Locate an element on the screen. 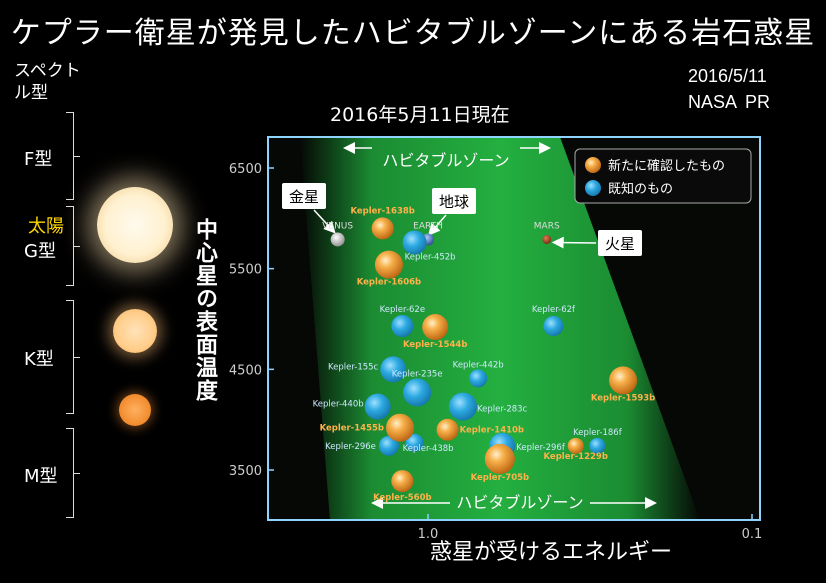 Image resolution: width=826 pixels, height=583 pixels. planet-kepler-442b: Kepler-442b is located at coordinates (478, 374).